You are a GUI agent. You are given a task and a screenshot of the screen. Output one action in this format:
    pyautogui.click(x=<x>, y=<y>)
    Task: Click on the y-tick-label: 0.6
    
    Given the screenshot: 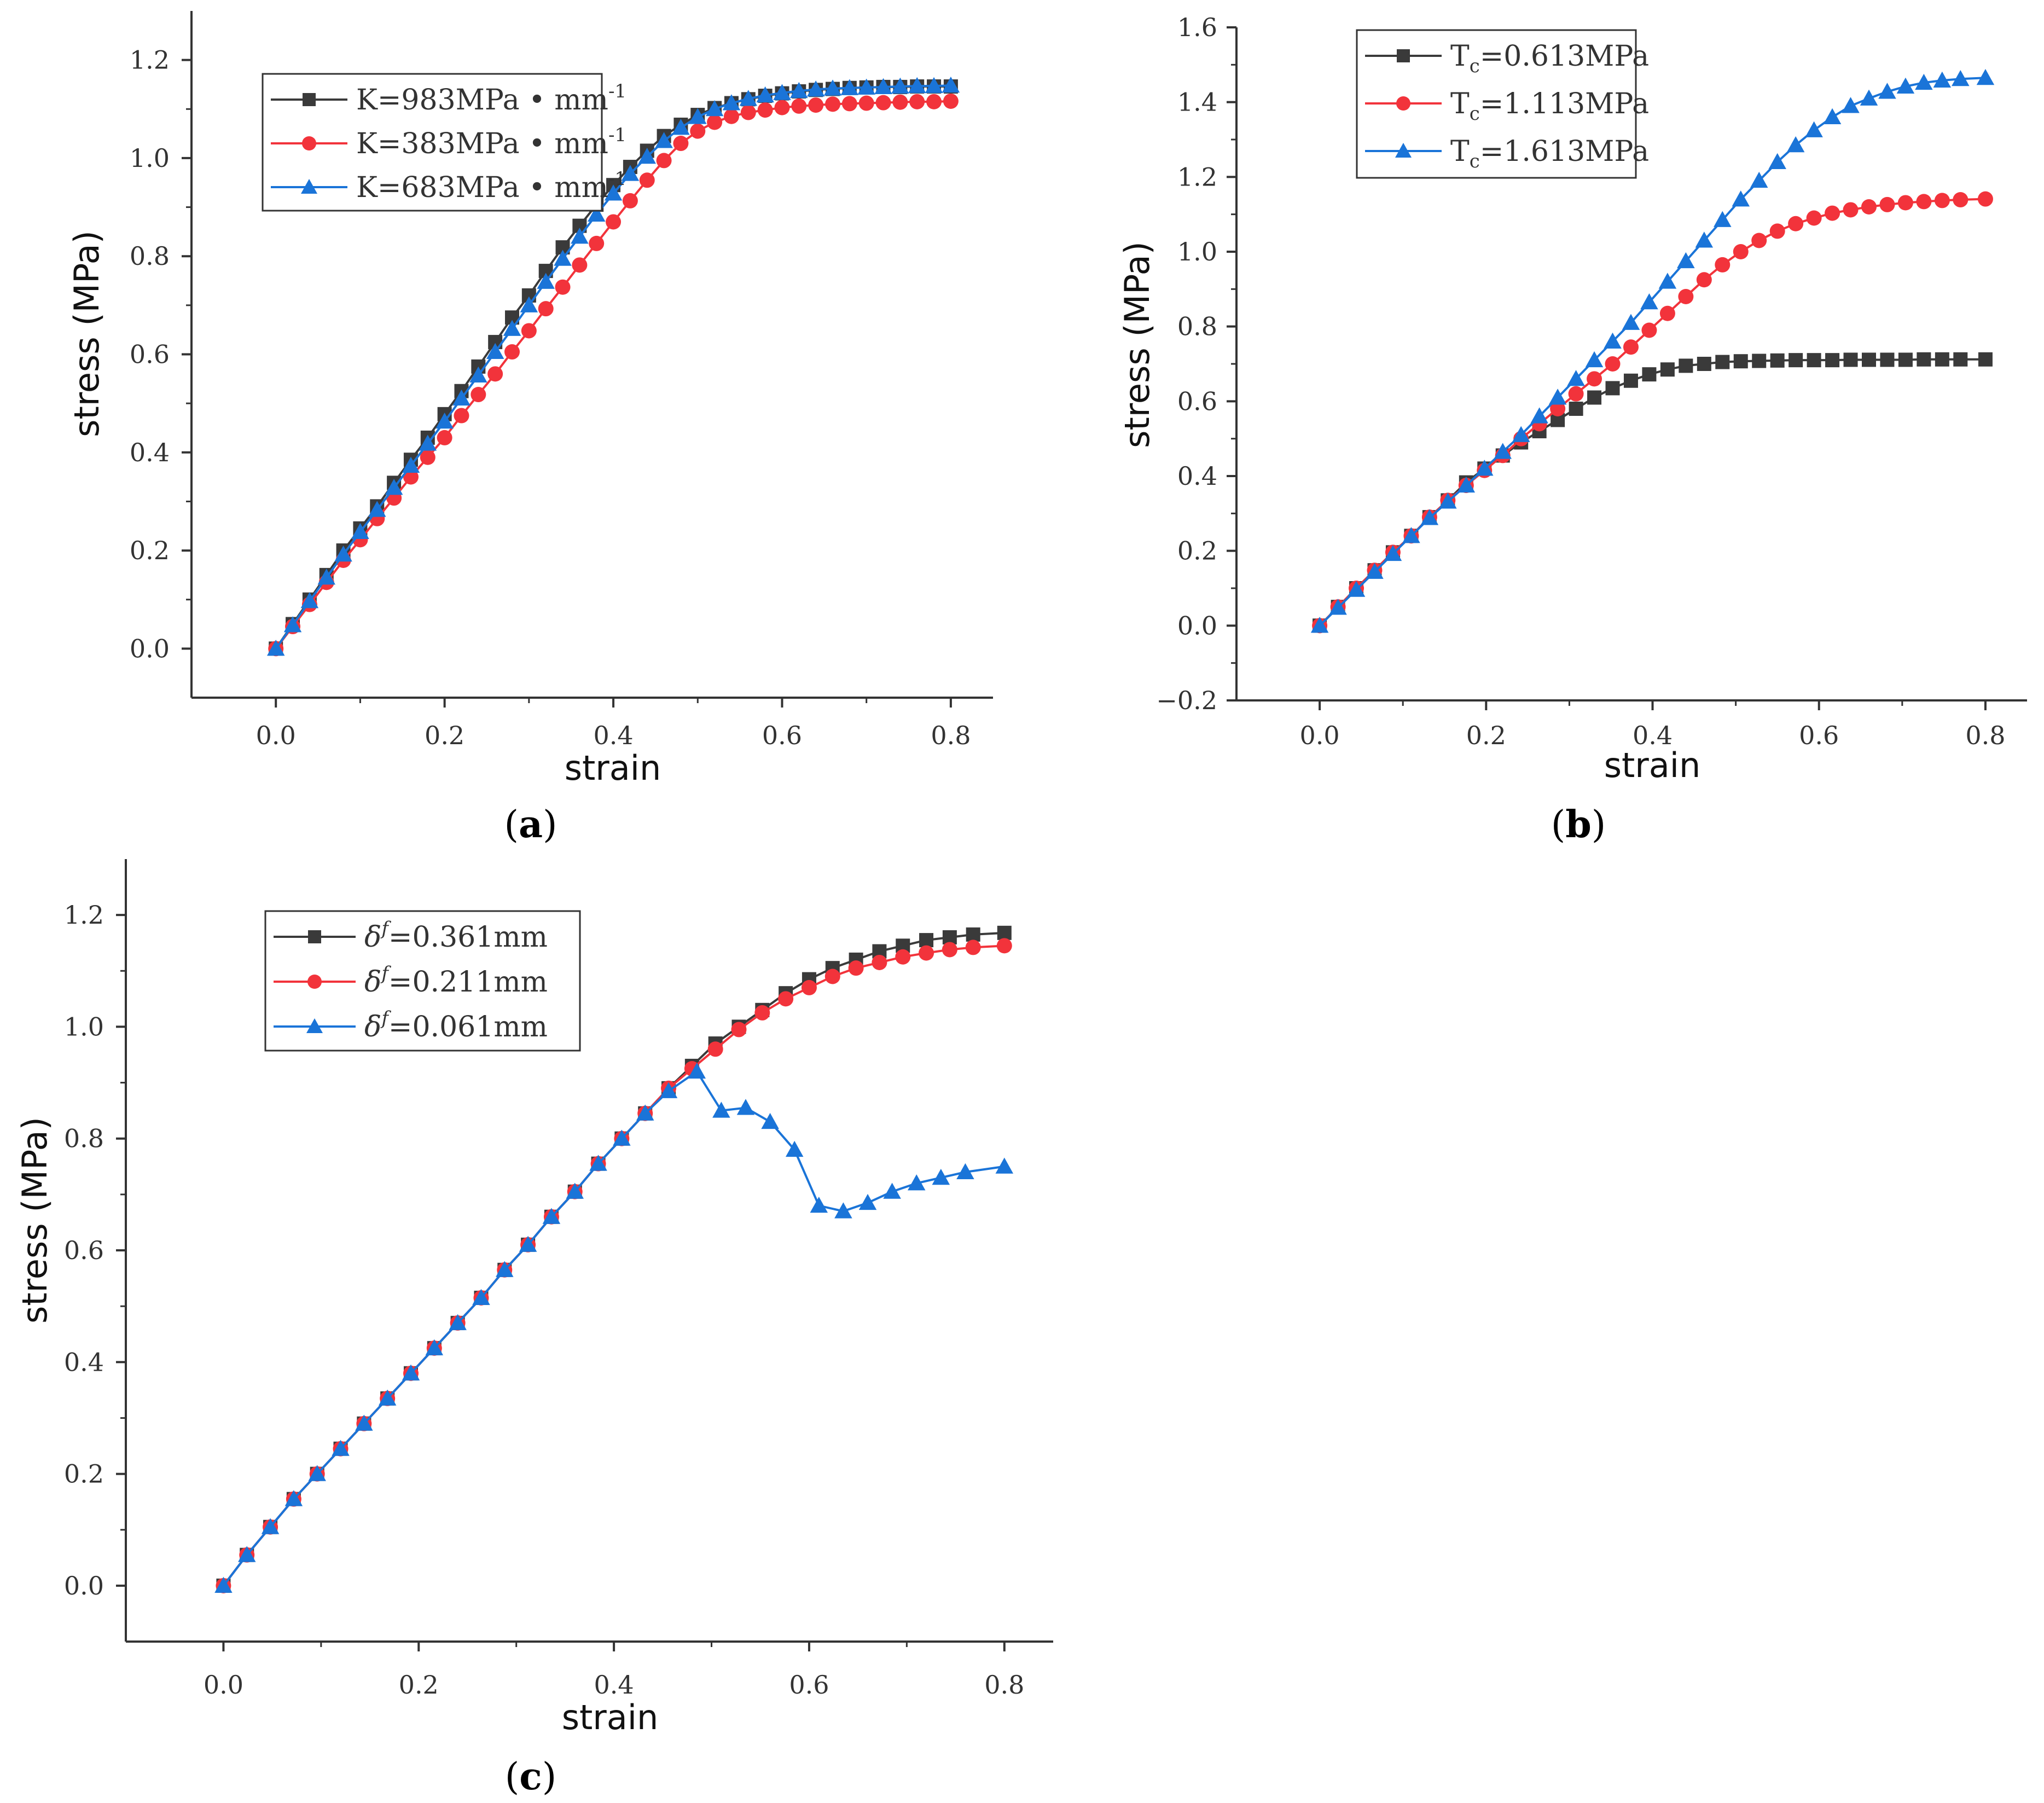 What is the action you would take?
    pyautogui.click(x=150, y=354)
    